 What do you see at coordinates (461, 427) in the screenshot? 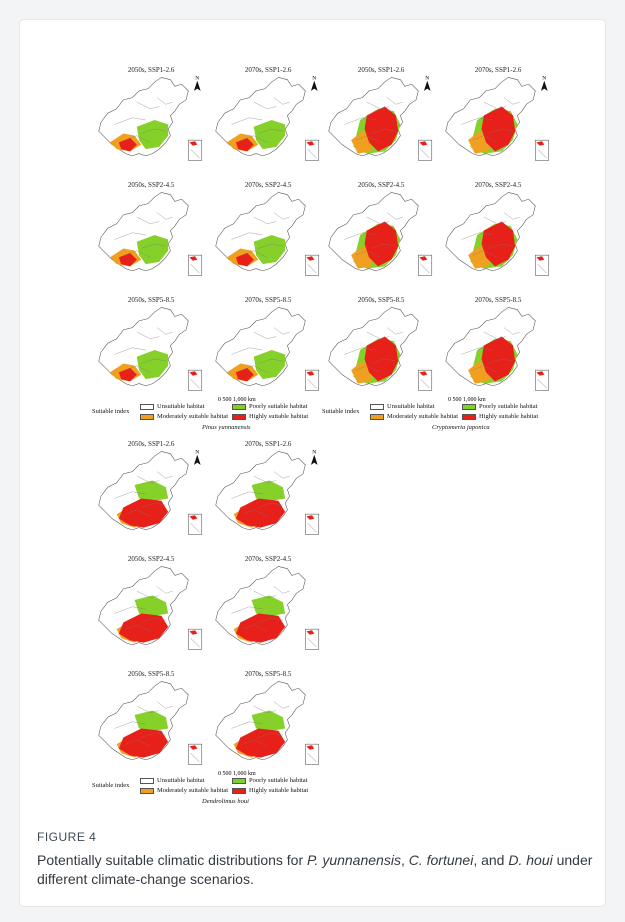
I see `species-name: Cryptomeria japonica` at bounding box center [461, 427].